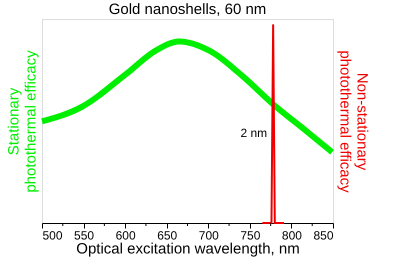  I want to click on y2-axis-title: Non-stationary photothermal efficacy, so click(353, 122).